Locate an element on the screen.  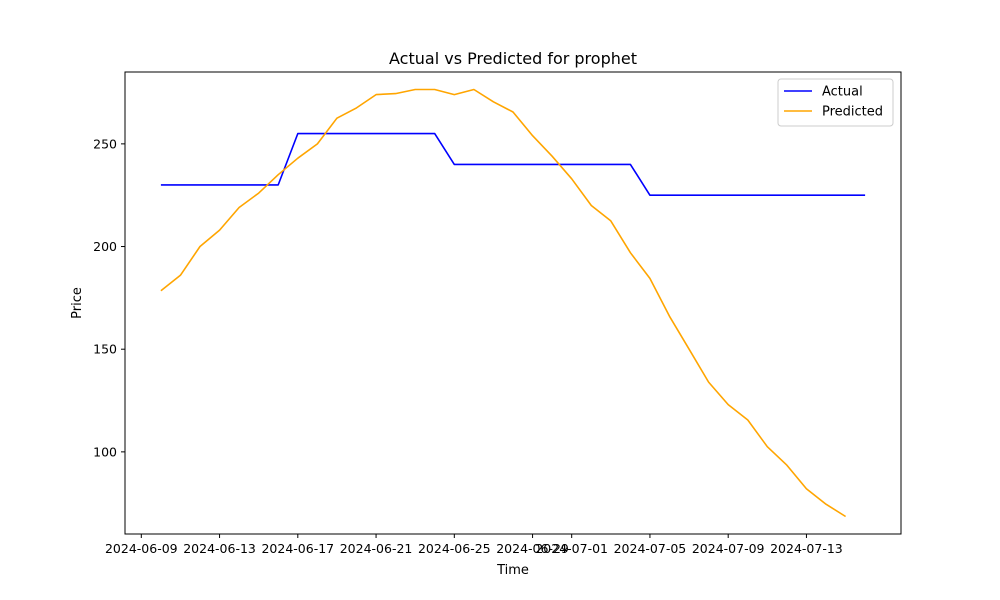
y-tick-label: 250 is located at coordinates (105, 143).